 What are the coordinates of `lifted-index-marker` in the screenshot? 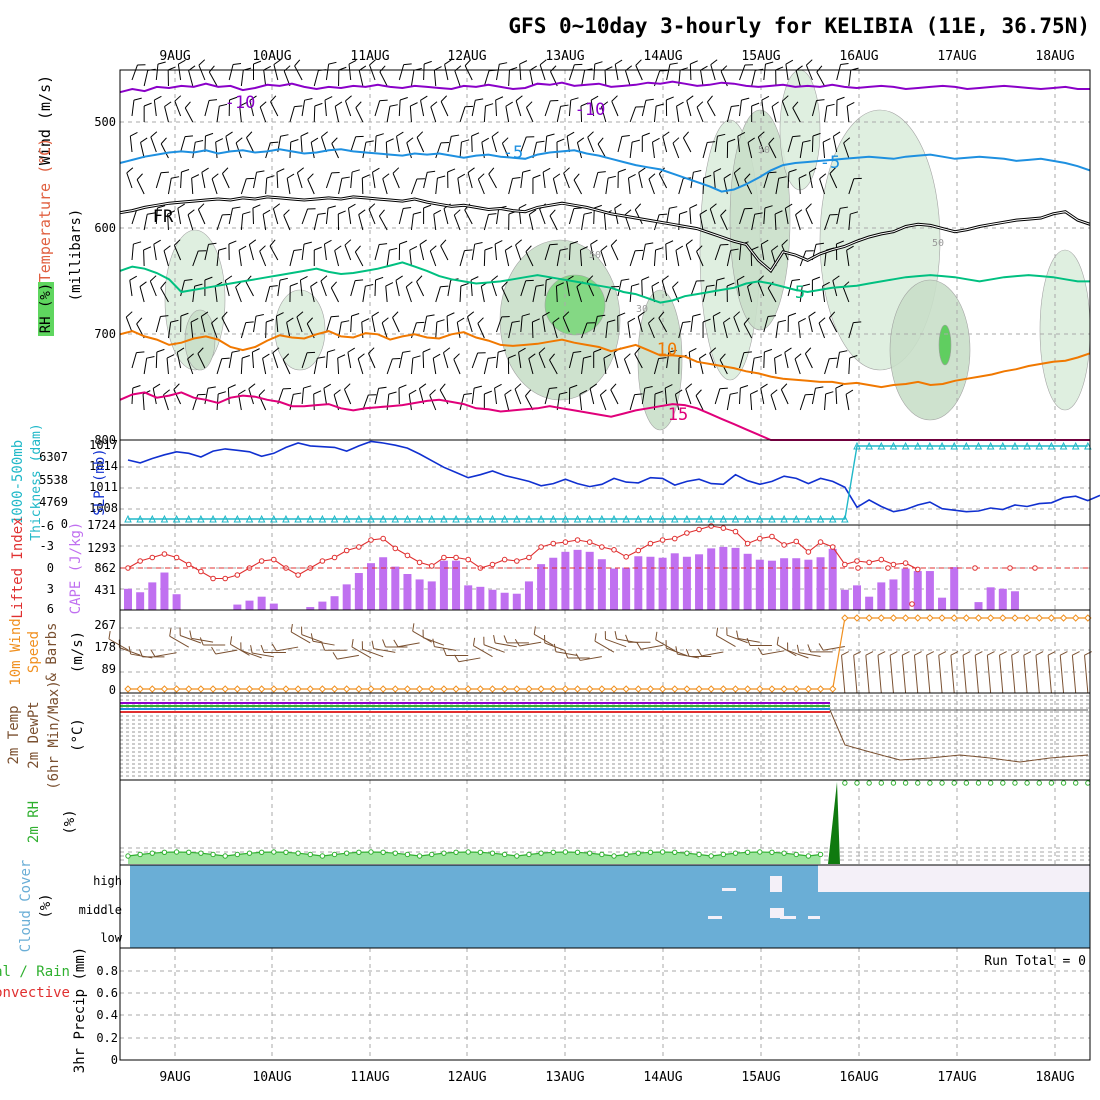 It's located at (912, 604).